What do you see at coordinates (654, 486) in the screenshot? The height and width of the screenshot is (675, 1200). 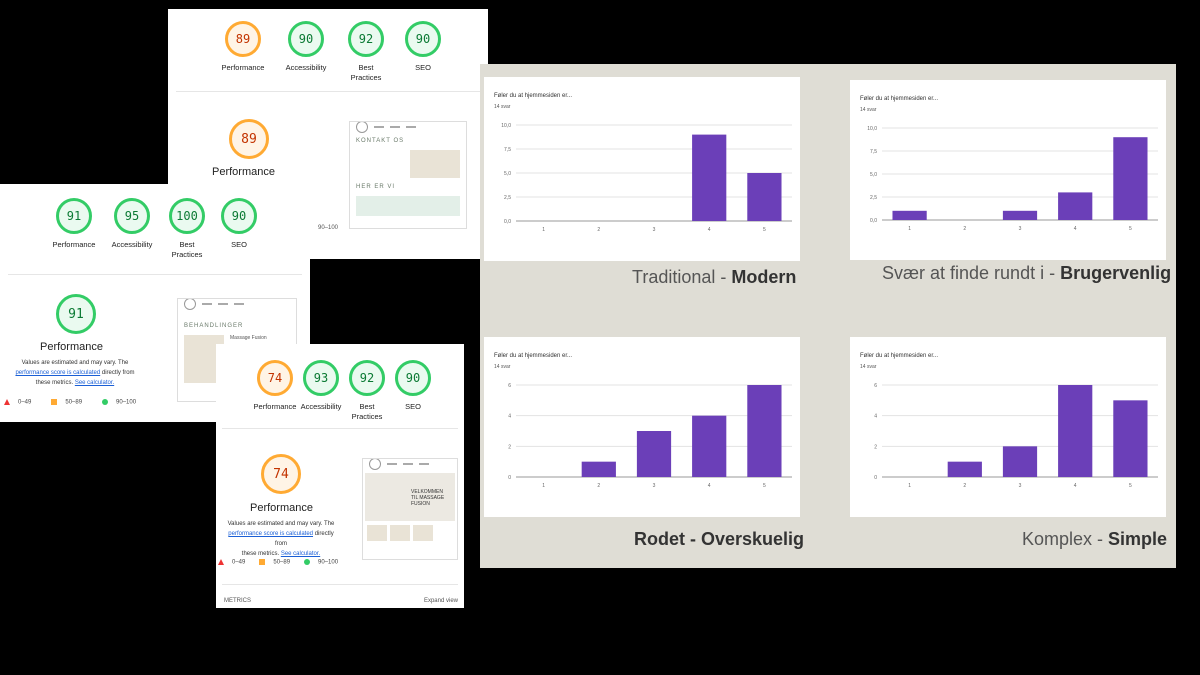 I see `x-tick-label: 3` at bounding box center [654, 486].